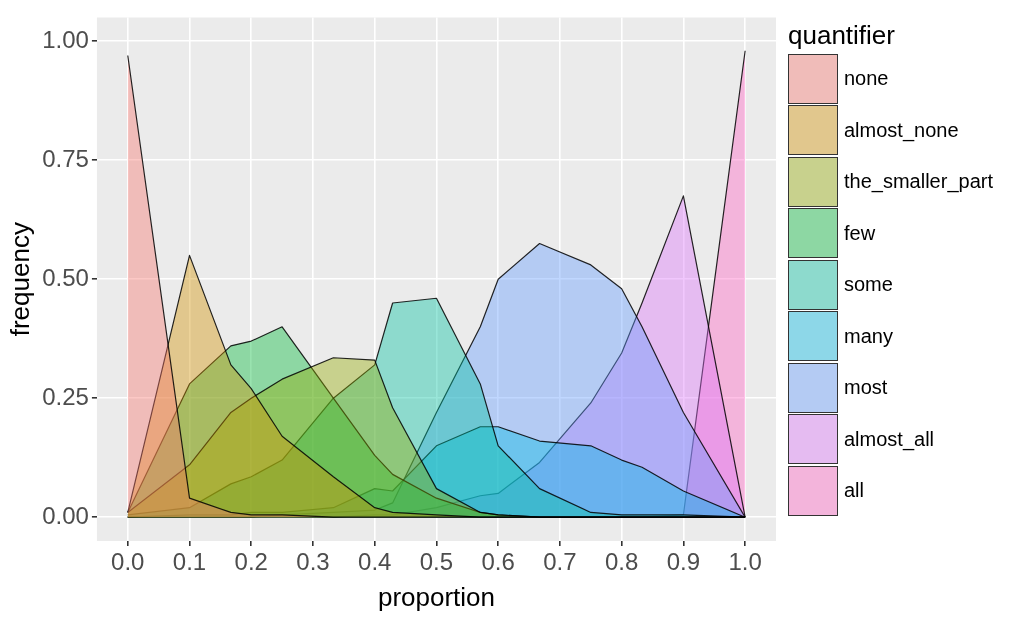  I want to click on y-tick-label: 1.00, so click(65, 39).